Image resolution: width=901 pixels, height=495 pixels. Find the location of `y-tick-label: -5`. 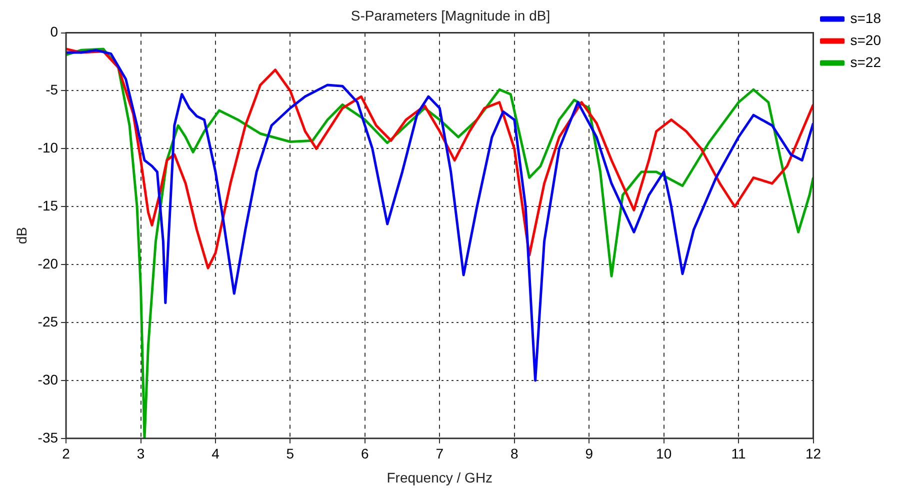

y-tick-label: -5 is located at coordinates (52, 90).